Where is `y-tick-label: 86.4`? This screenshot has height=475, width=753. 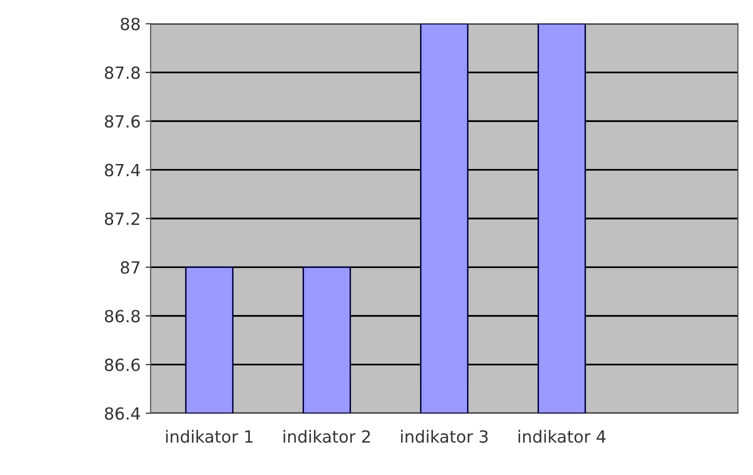
y-tick-label: 86.4 is located at coordinates (122, 413).